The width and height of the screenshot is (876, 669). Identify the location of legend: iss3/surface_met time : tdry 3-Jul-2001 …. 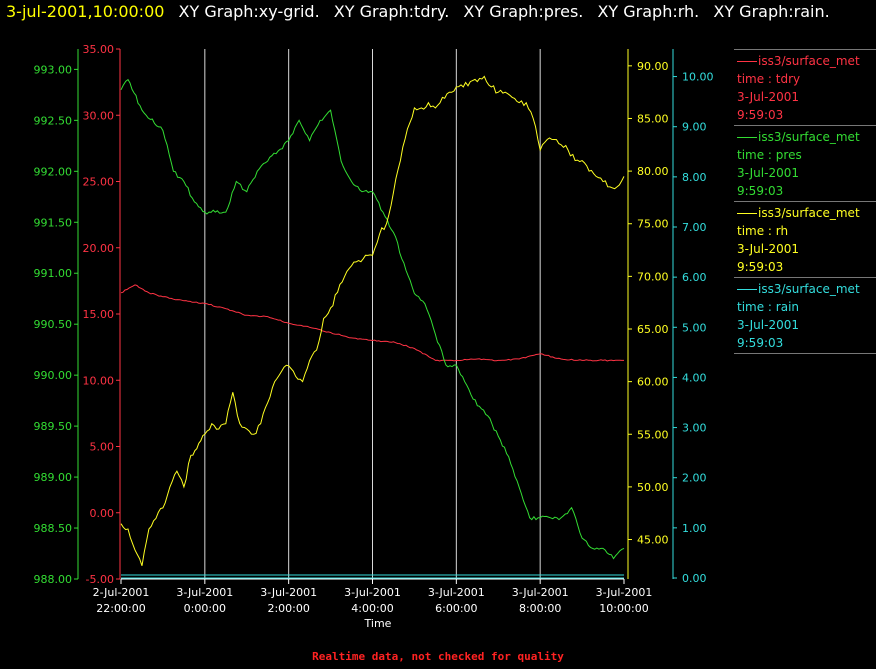
(805, 201).